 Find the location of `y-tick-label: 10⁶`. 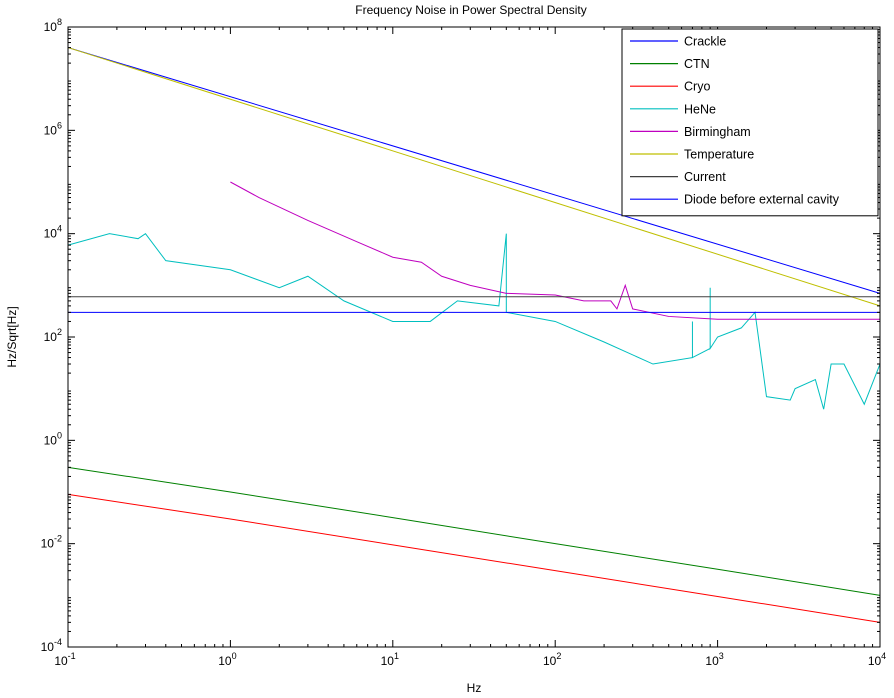

y-tick-label: 10⁶ is located at coordinates (53, 128).